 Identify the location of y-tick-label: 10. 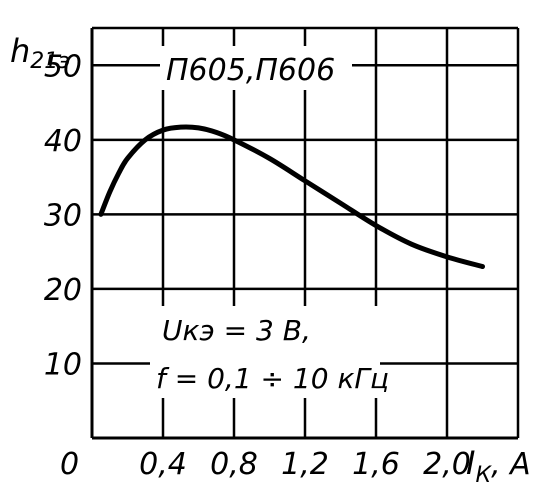
(63, 364).